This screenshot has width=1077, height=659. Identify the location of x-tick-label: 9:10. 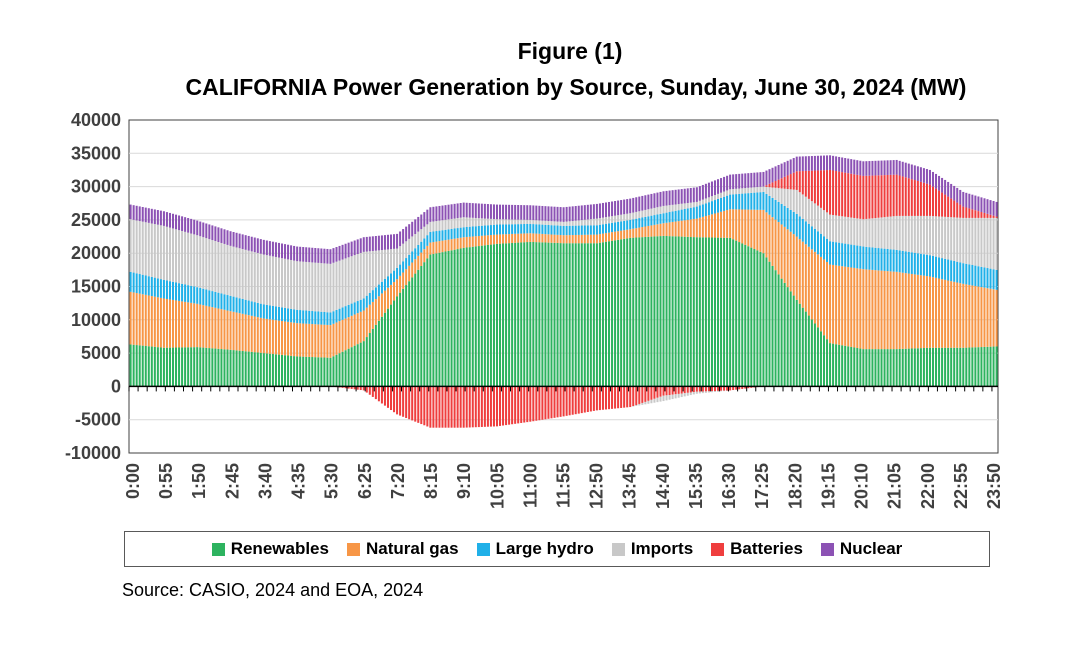
(464, 481).